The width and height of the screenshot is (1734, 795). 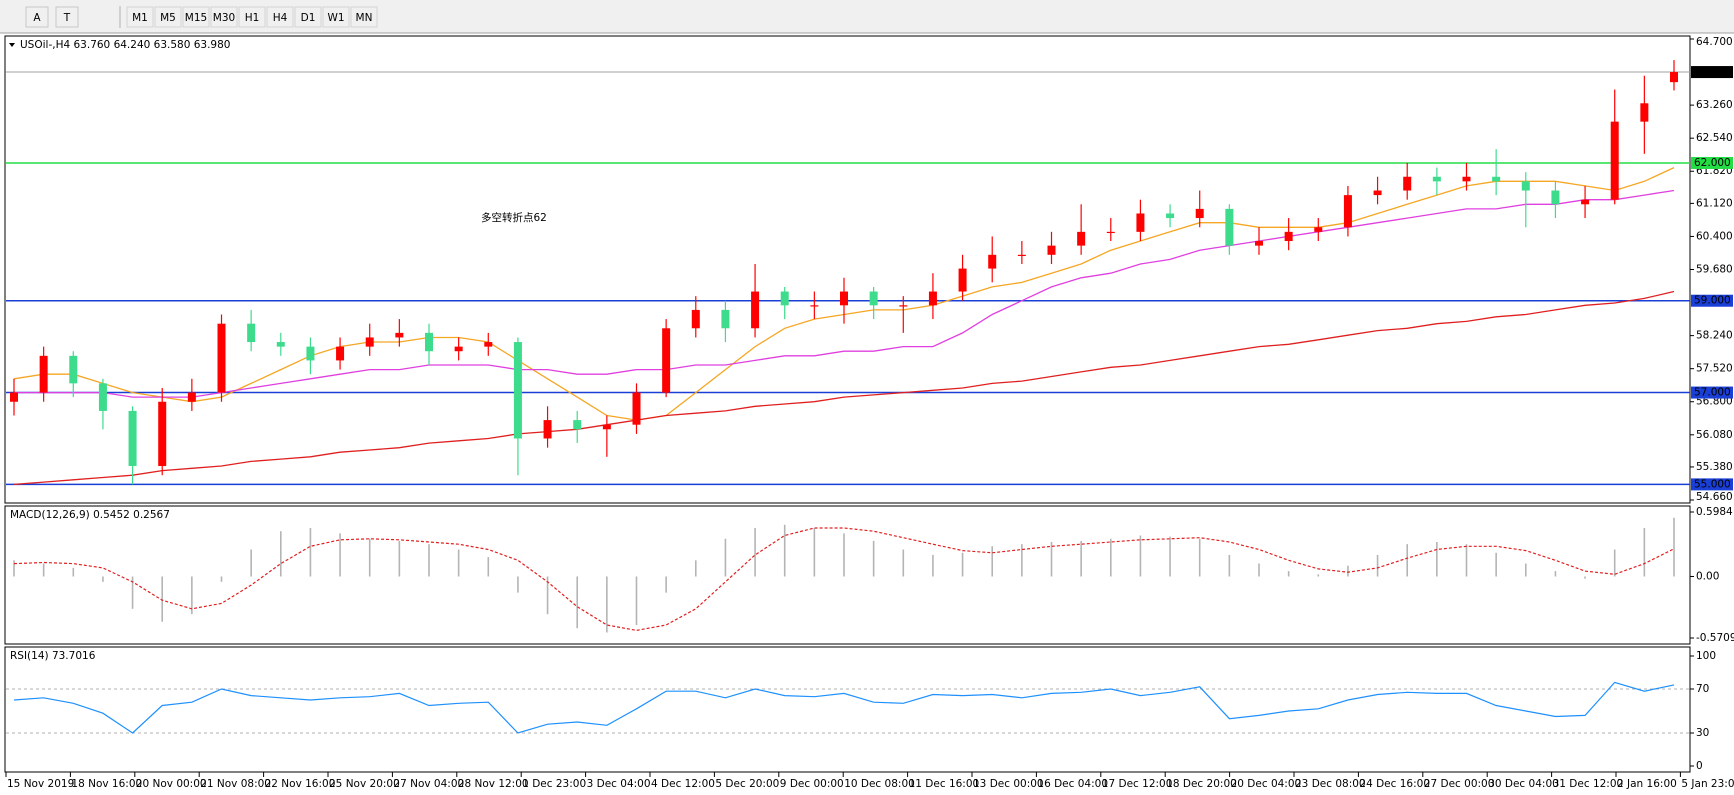 What do you see at coordinates (1330, 784) in the screenshot?
I see `x-tick-label: 23 Dec 08:00` at bounding box center [1330, 784].